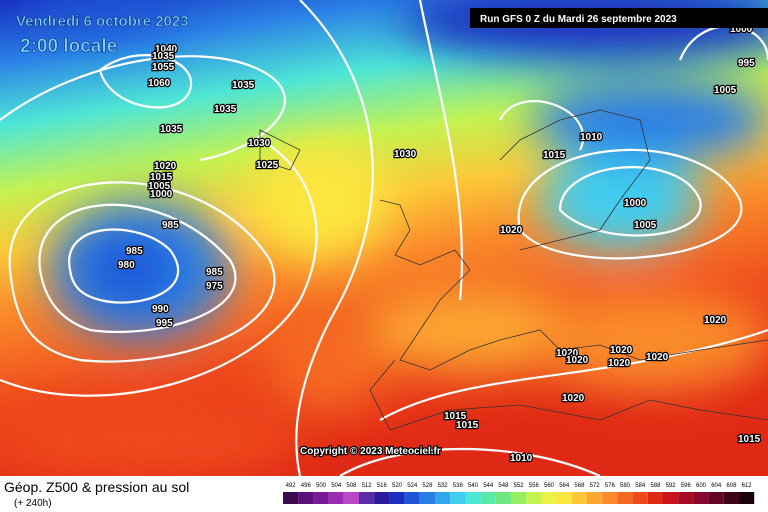  I want to click on scale-label: 500, so click(321, 486).